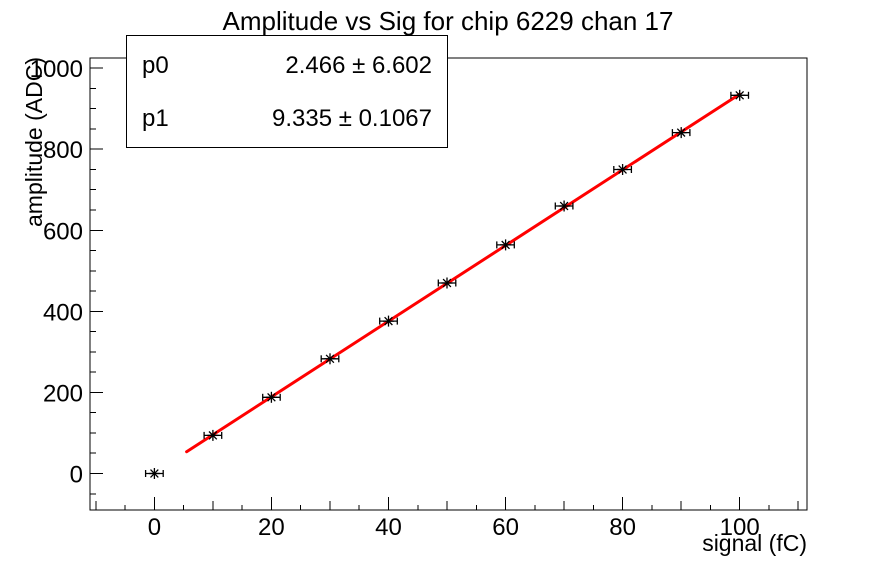 This screenshot has width=896, height=572. What do you see at coordinates (271, 527) in the screenshot?
I see `x-tick-label: 20` at bounding box center [271, 527].